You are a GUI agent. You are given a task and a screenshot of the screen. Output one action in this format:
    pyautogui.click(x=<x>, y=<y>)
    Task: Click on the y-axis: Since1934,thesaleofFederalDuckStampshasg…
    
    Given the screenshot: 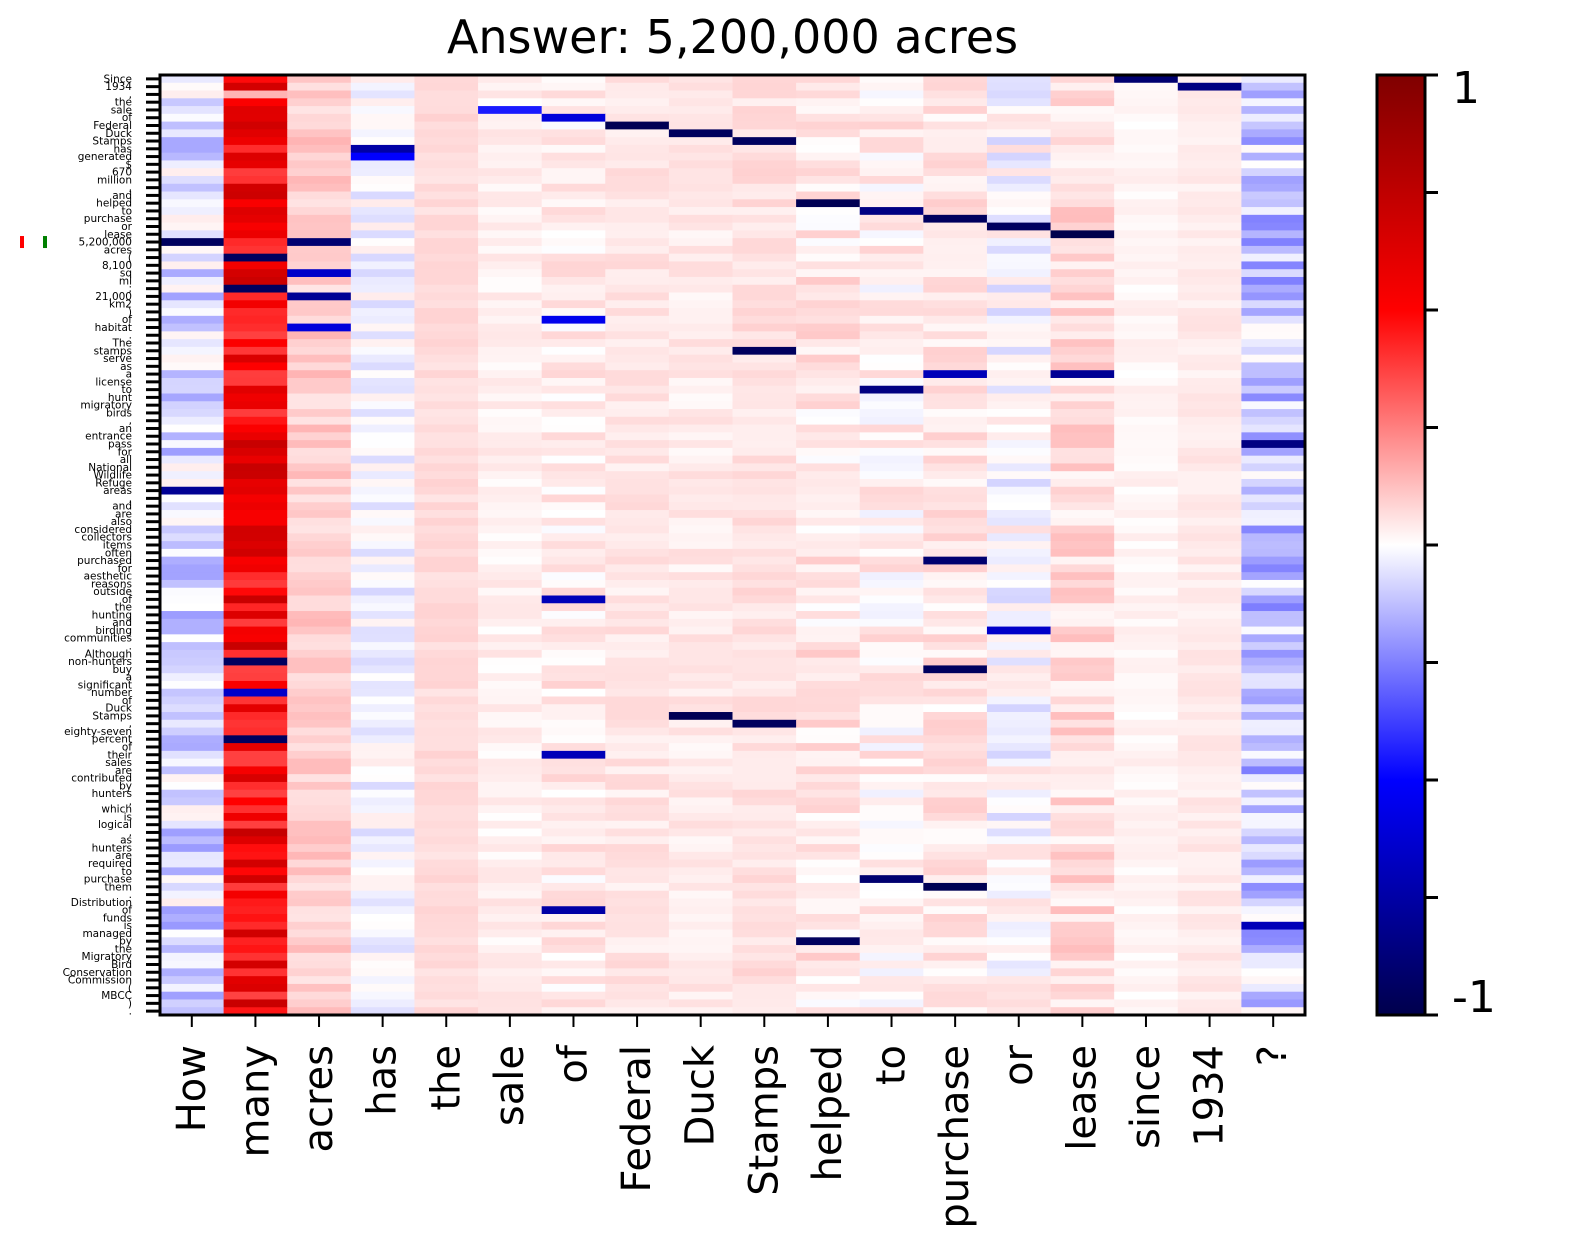 What is the action you would take?
    pyautogui.click(x=111, y=545)
    